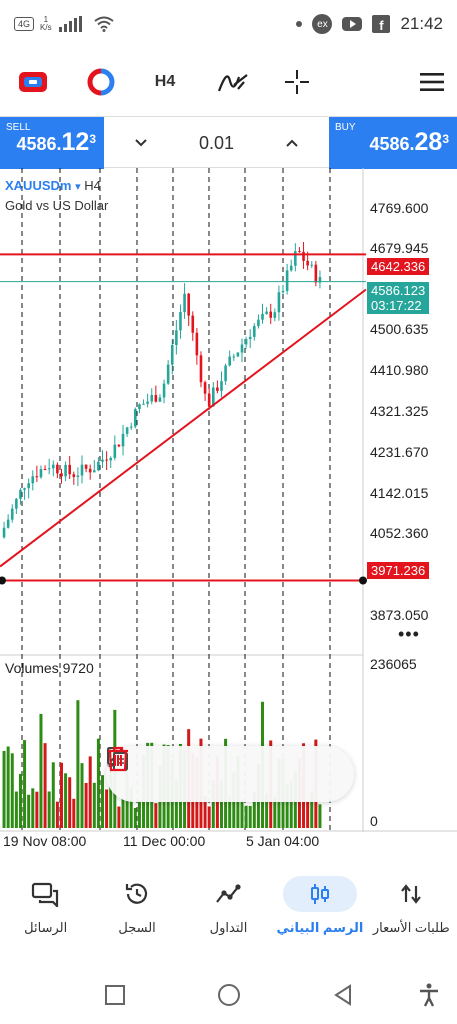 Image resolution: width=457 pixels, height=1024 pixels. I want to click on drawing-tools-button, so click(233, 82).